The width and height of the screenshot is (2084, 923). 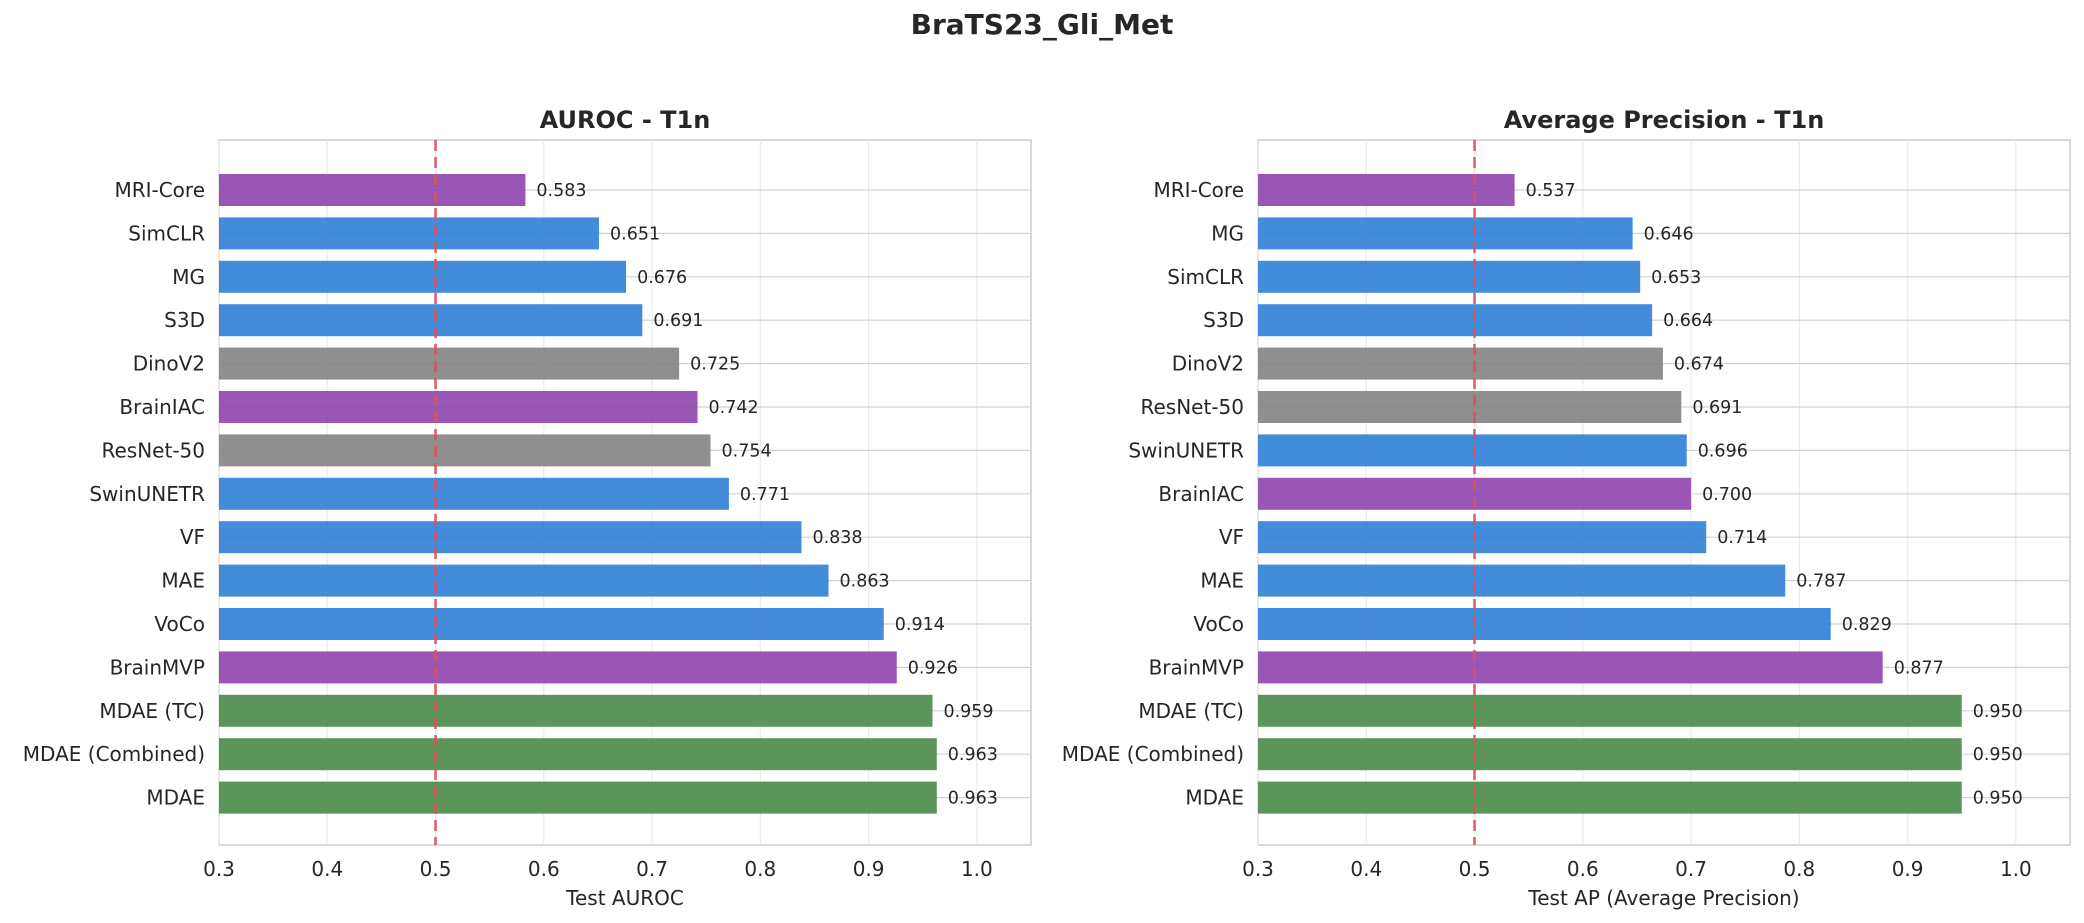 What do you see at coordinates (1551, 191) in the screenshot?
I see `ap-value-label: 0.537` at bounding box center [1551, 191].